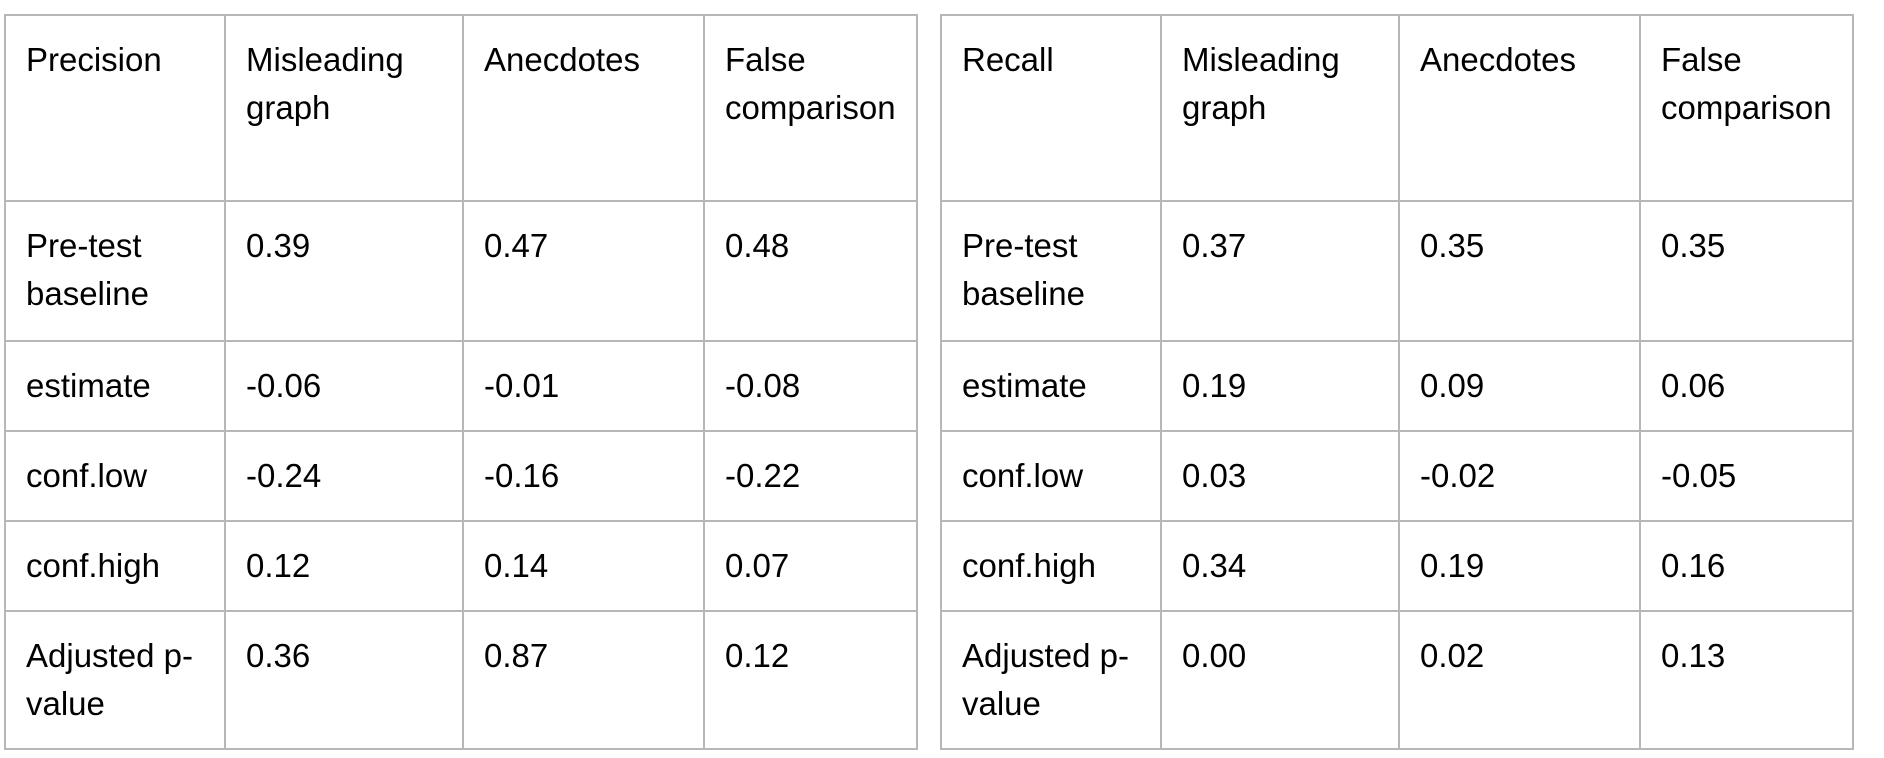  I want to click on table-row: conf.low -0.24 -0.16 -0.22, so click(461, 476).